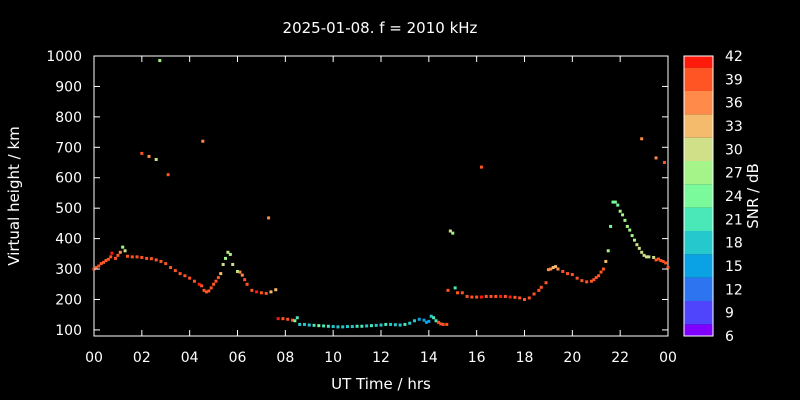 This screenshot has height=400, width=800. Describe the element at coordinates (525, 358) in the screenshot. I see `x-tick-label: 18` at that location.